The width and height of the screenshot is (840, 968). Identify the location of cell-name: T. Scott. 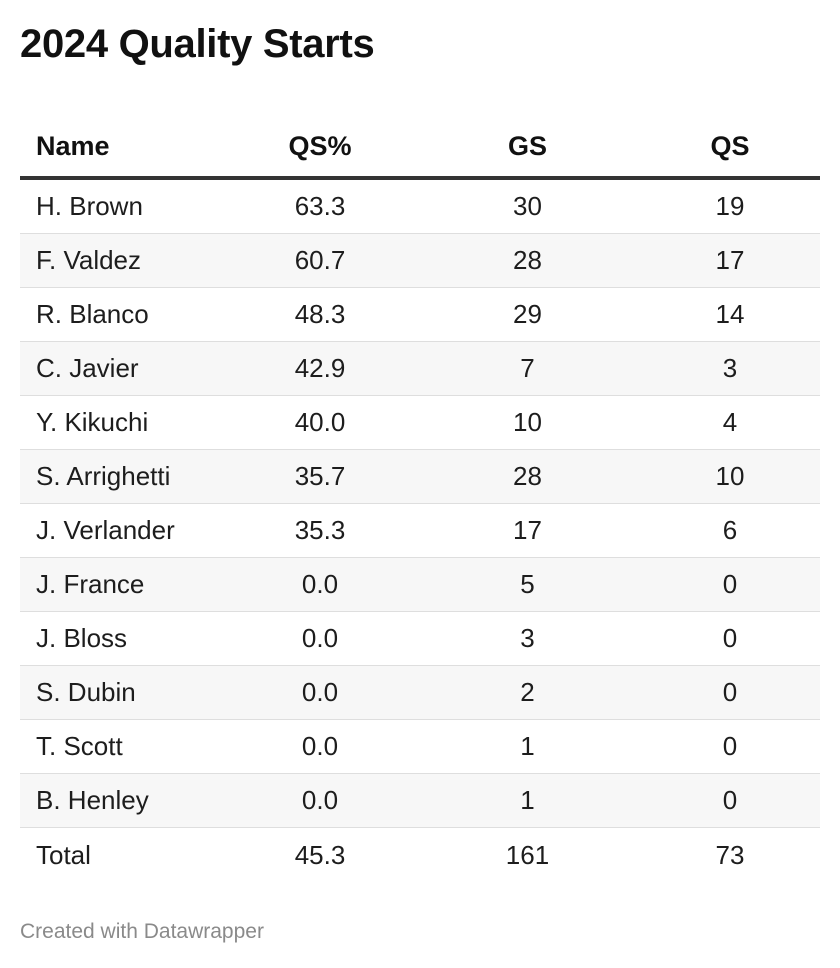
(79, 746).